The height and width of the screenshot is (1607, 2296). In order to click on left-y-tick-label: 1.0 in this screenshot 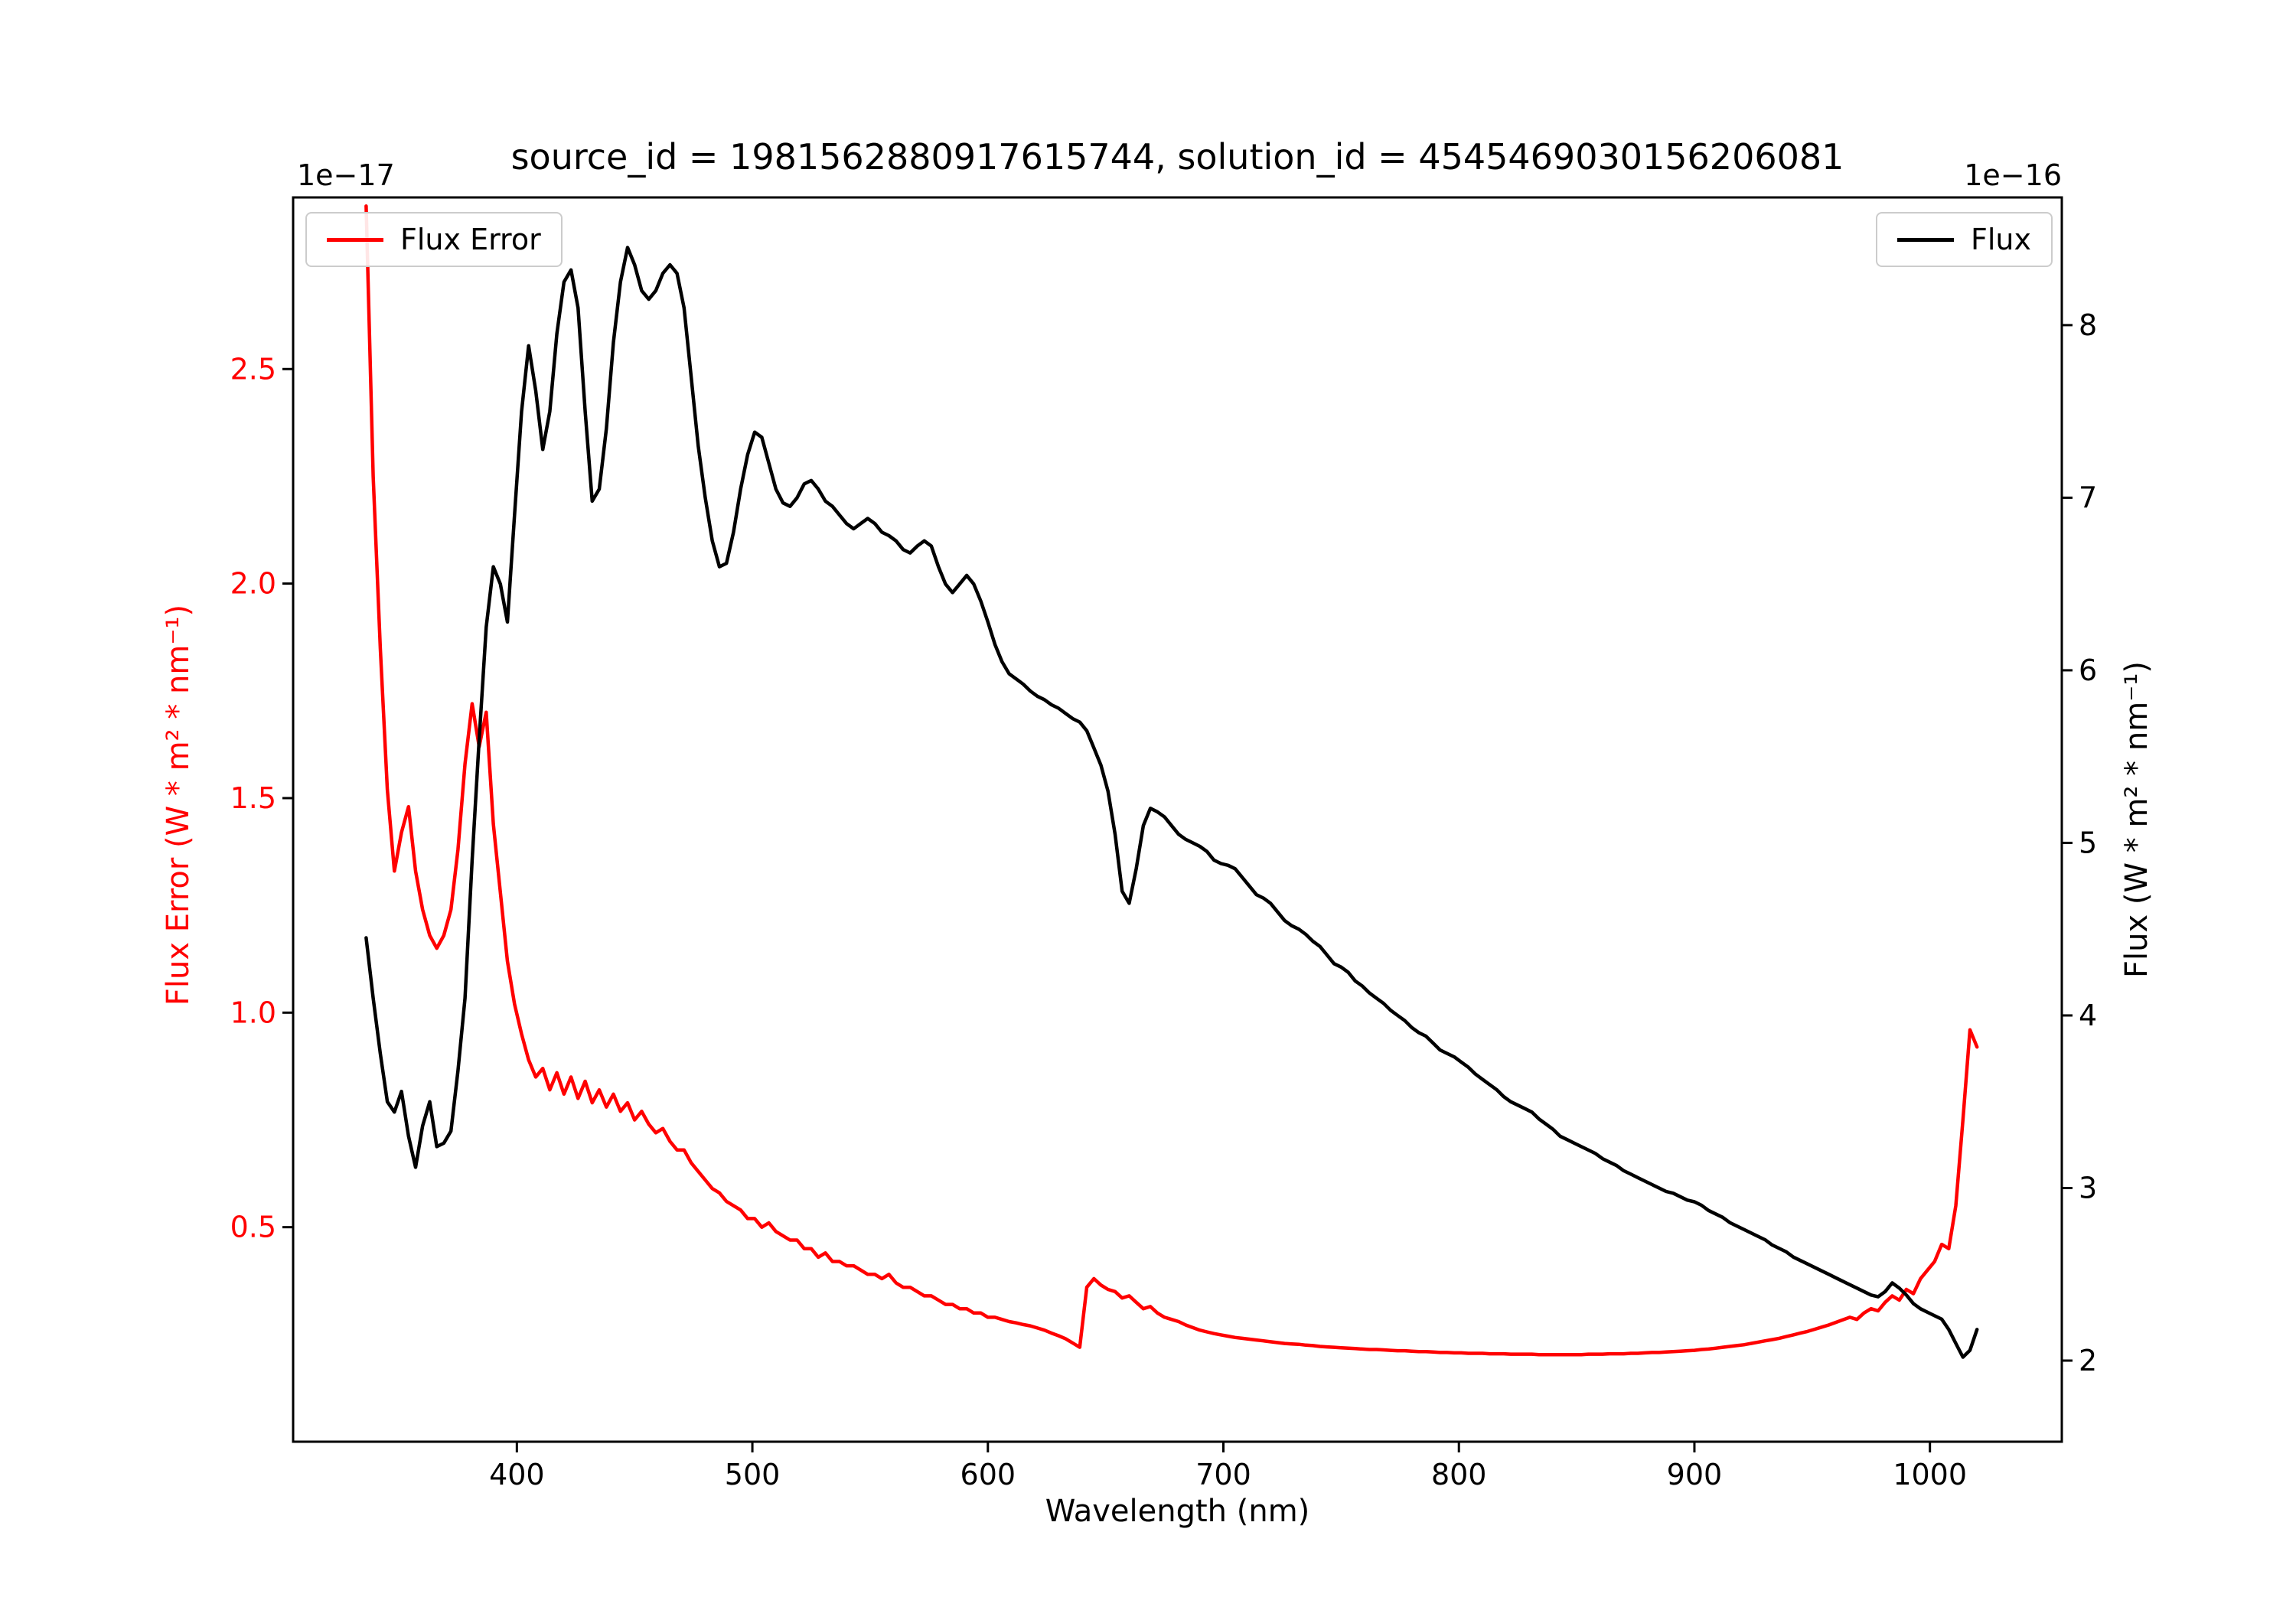, I will do `click(253, 1012)`.